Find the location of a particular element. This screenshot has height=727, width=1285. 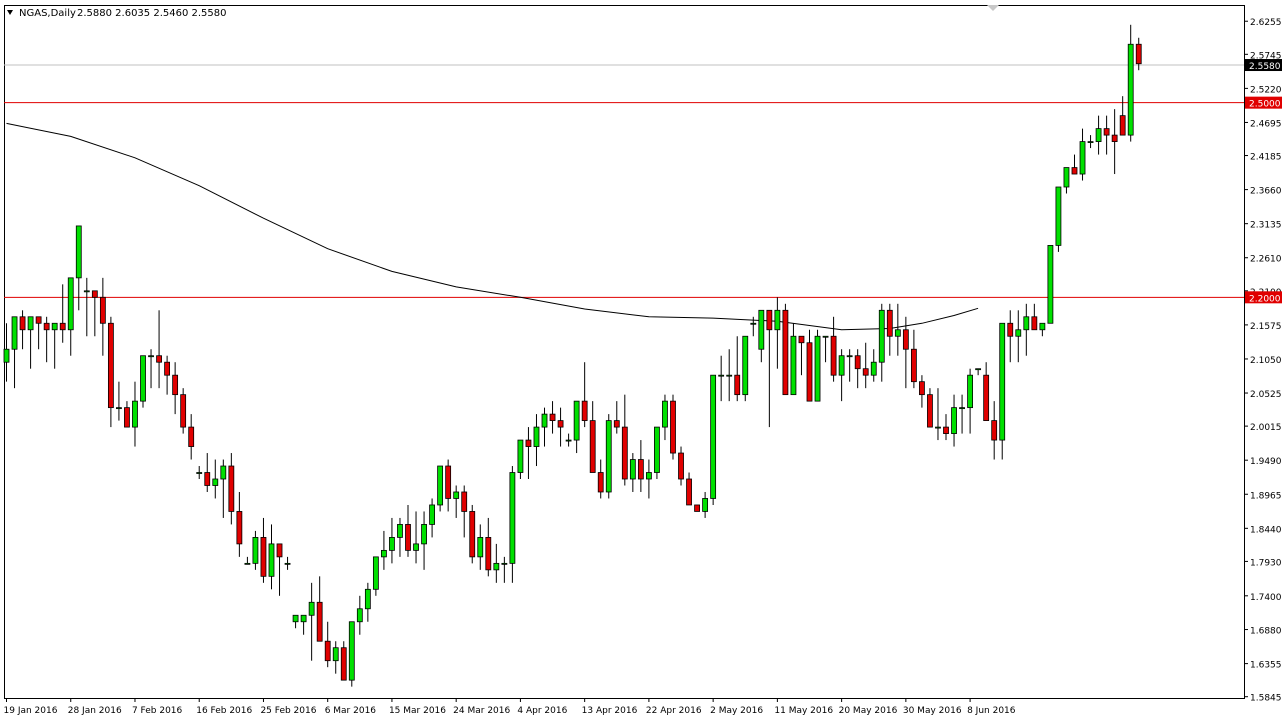

ohlc-values: 2.5880 2.6035 2.5460 2.5580 is located at coordinates (152, 13).